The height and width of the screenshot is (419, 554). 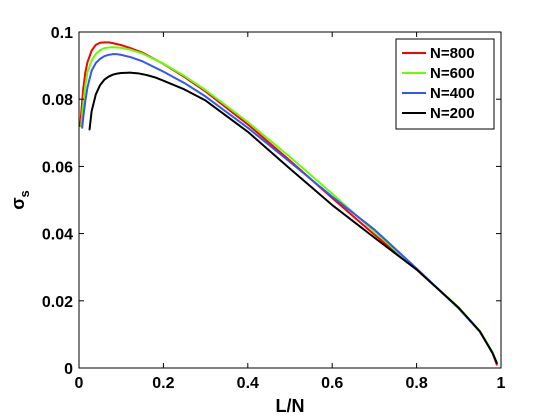 I want to click on y-axis-label: σs, so click(x=20, y=200).